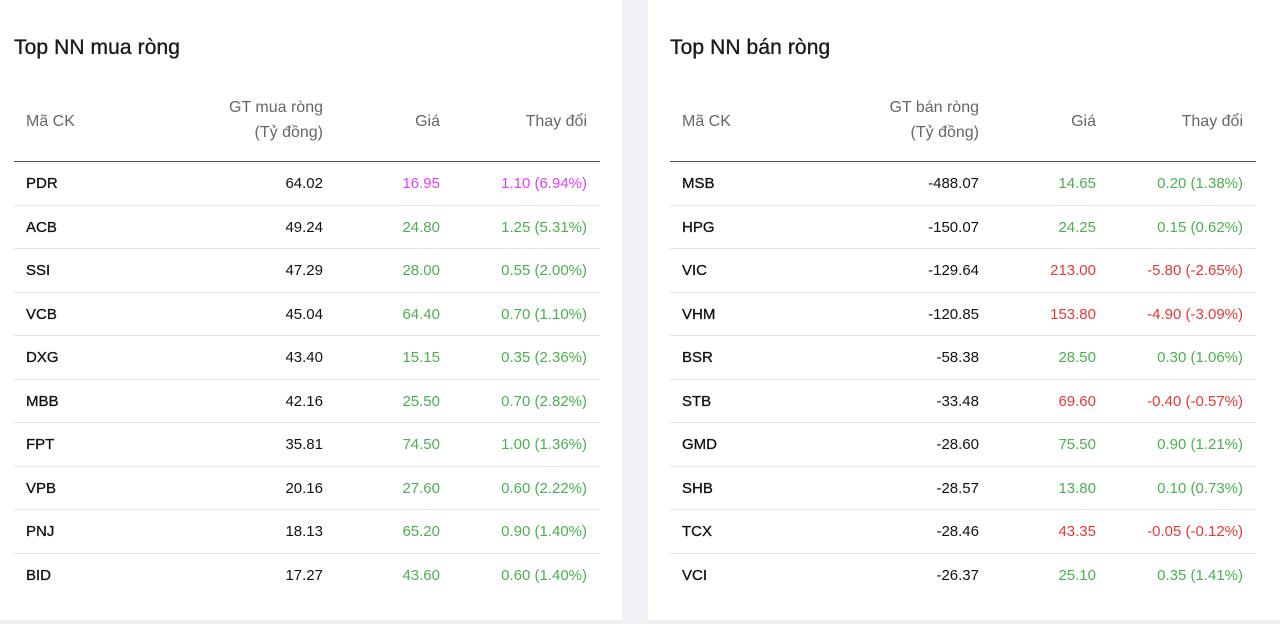  I want to click on symbol-cell: VPB, so click(41, 488).